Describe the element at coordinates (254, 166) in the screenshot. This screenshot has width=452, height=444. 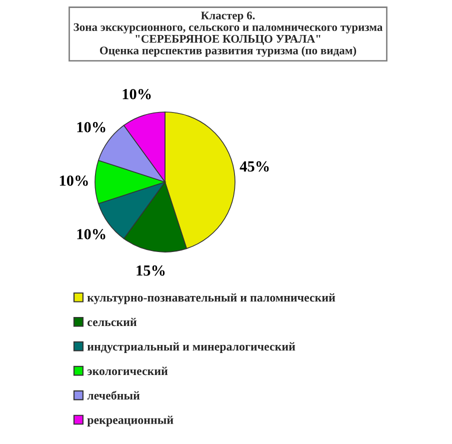
I see `data-label: 45%` at that location.